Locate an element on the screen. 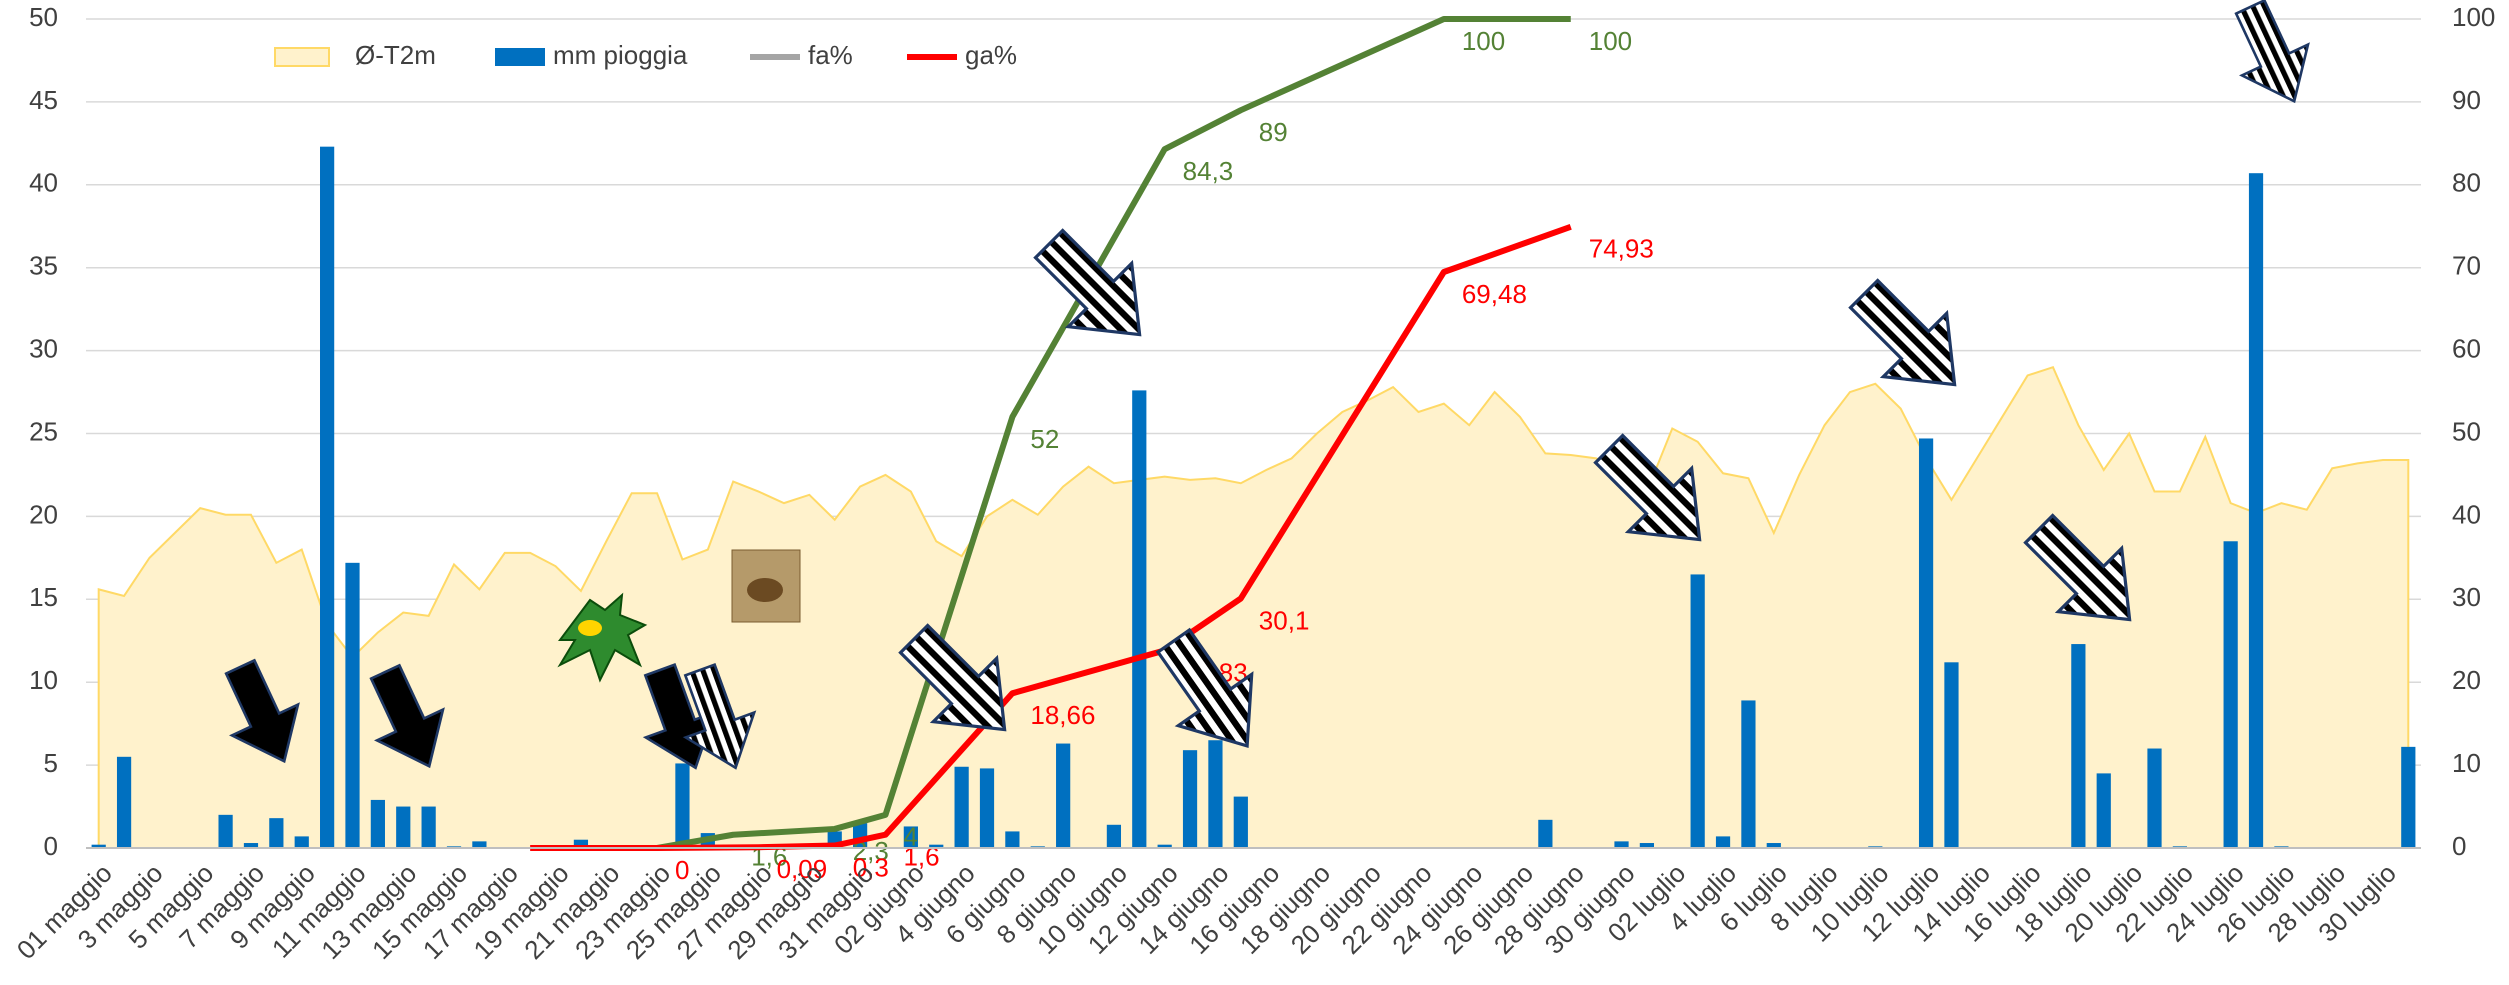  y-tick-label: 20 is located at coordinates (43, 514).